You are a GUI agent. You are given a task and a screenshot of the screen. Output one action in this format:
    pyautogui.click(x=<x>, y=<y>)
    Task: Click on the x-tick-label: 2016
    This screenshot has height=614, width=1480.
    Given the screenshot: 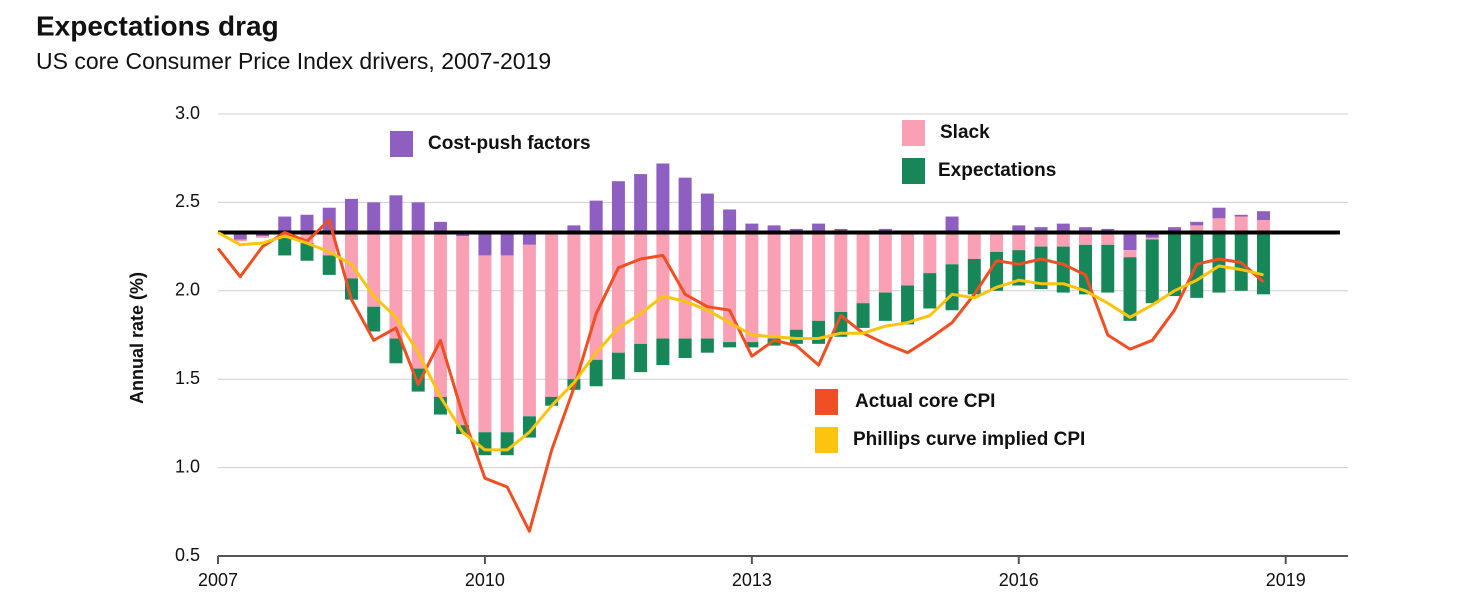 What is the action you would take?
    pyautogui.click(x=1019, y=580)
    